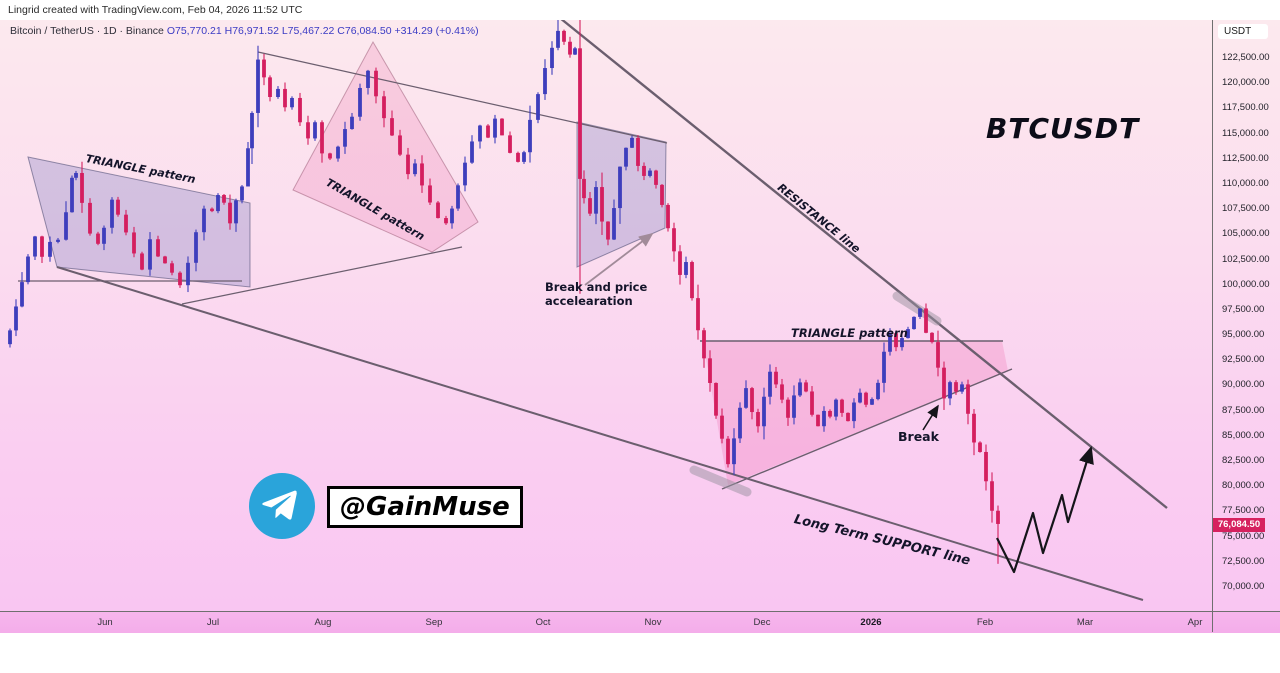 This screenshot has width=1280, height=673. I want to click on annotation-triangle-pattern-3: TRIANGLE pattern, so click(849, 333).